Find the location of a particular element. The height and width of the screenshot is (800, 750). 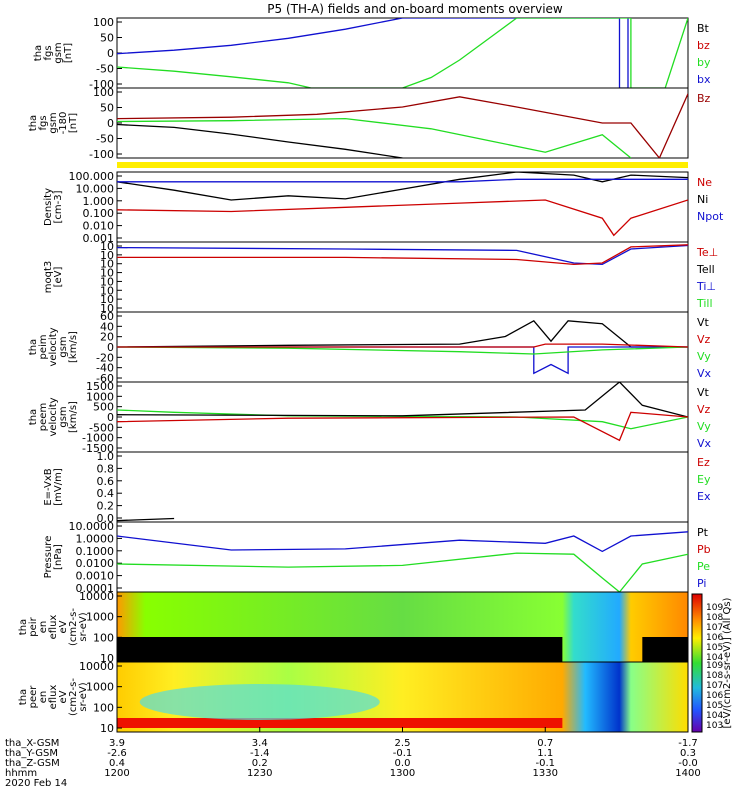

series-Ne is located at coordinates (402, 218).